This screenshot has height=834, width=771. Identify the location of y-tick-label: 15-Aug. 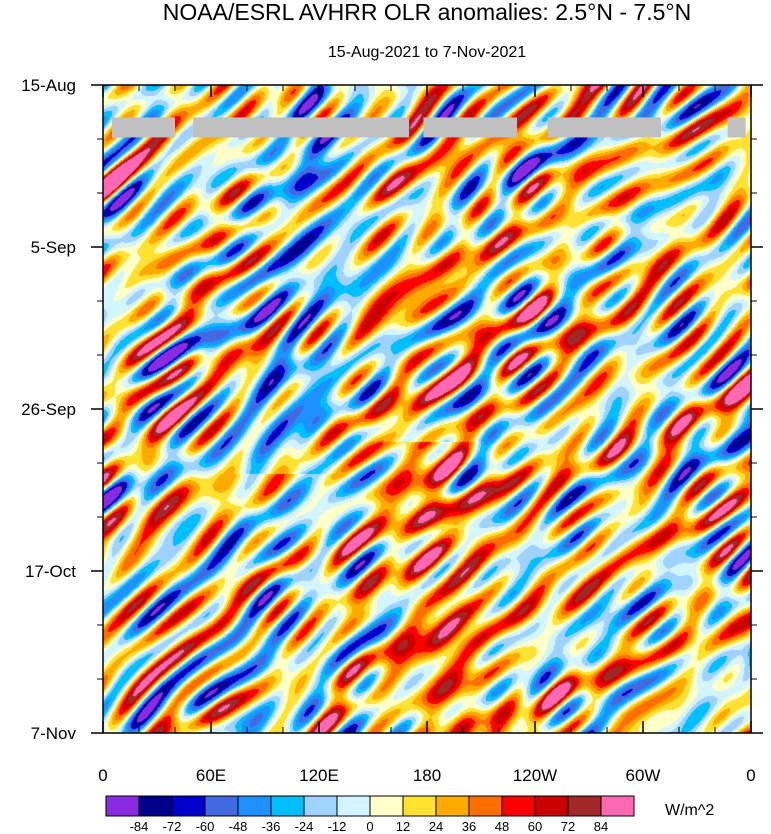
(48, 85).